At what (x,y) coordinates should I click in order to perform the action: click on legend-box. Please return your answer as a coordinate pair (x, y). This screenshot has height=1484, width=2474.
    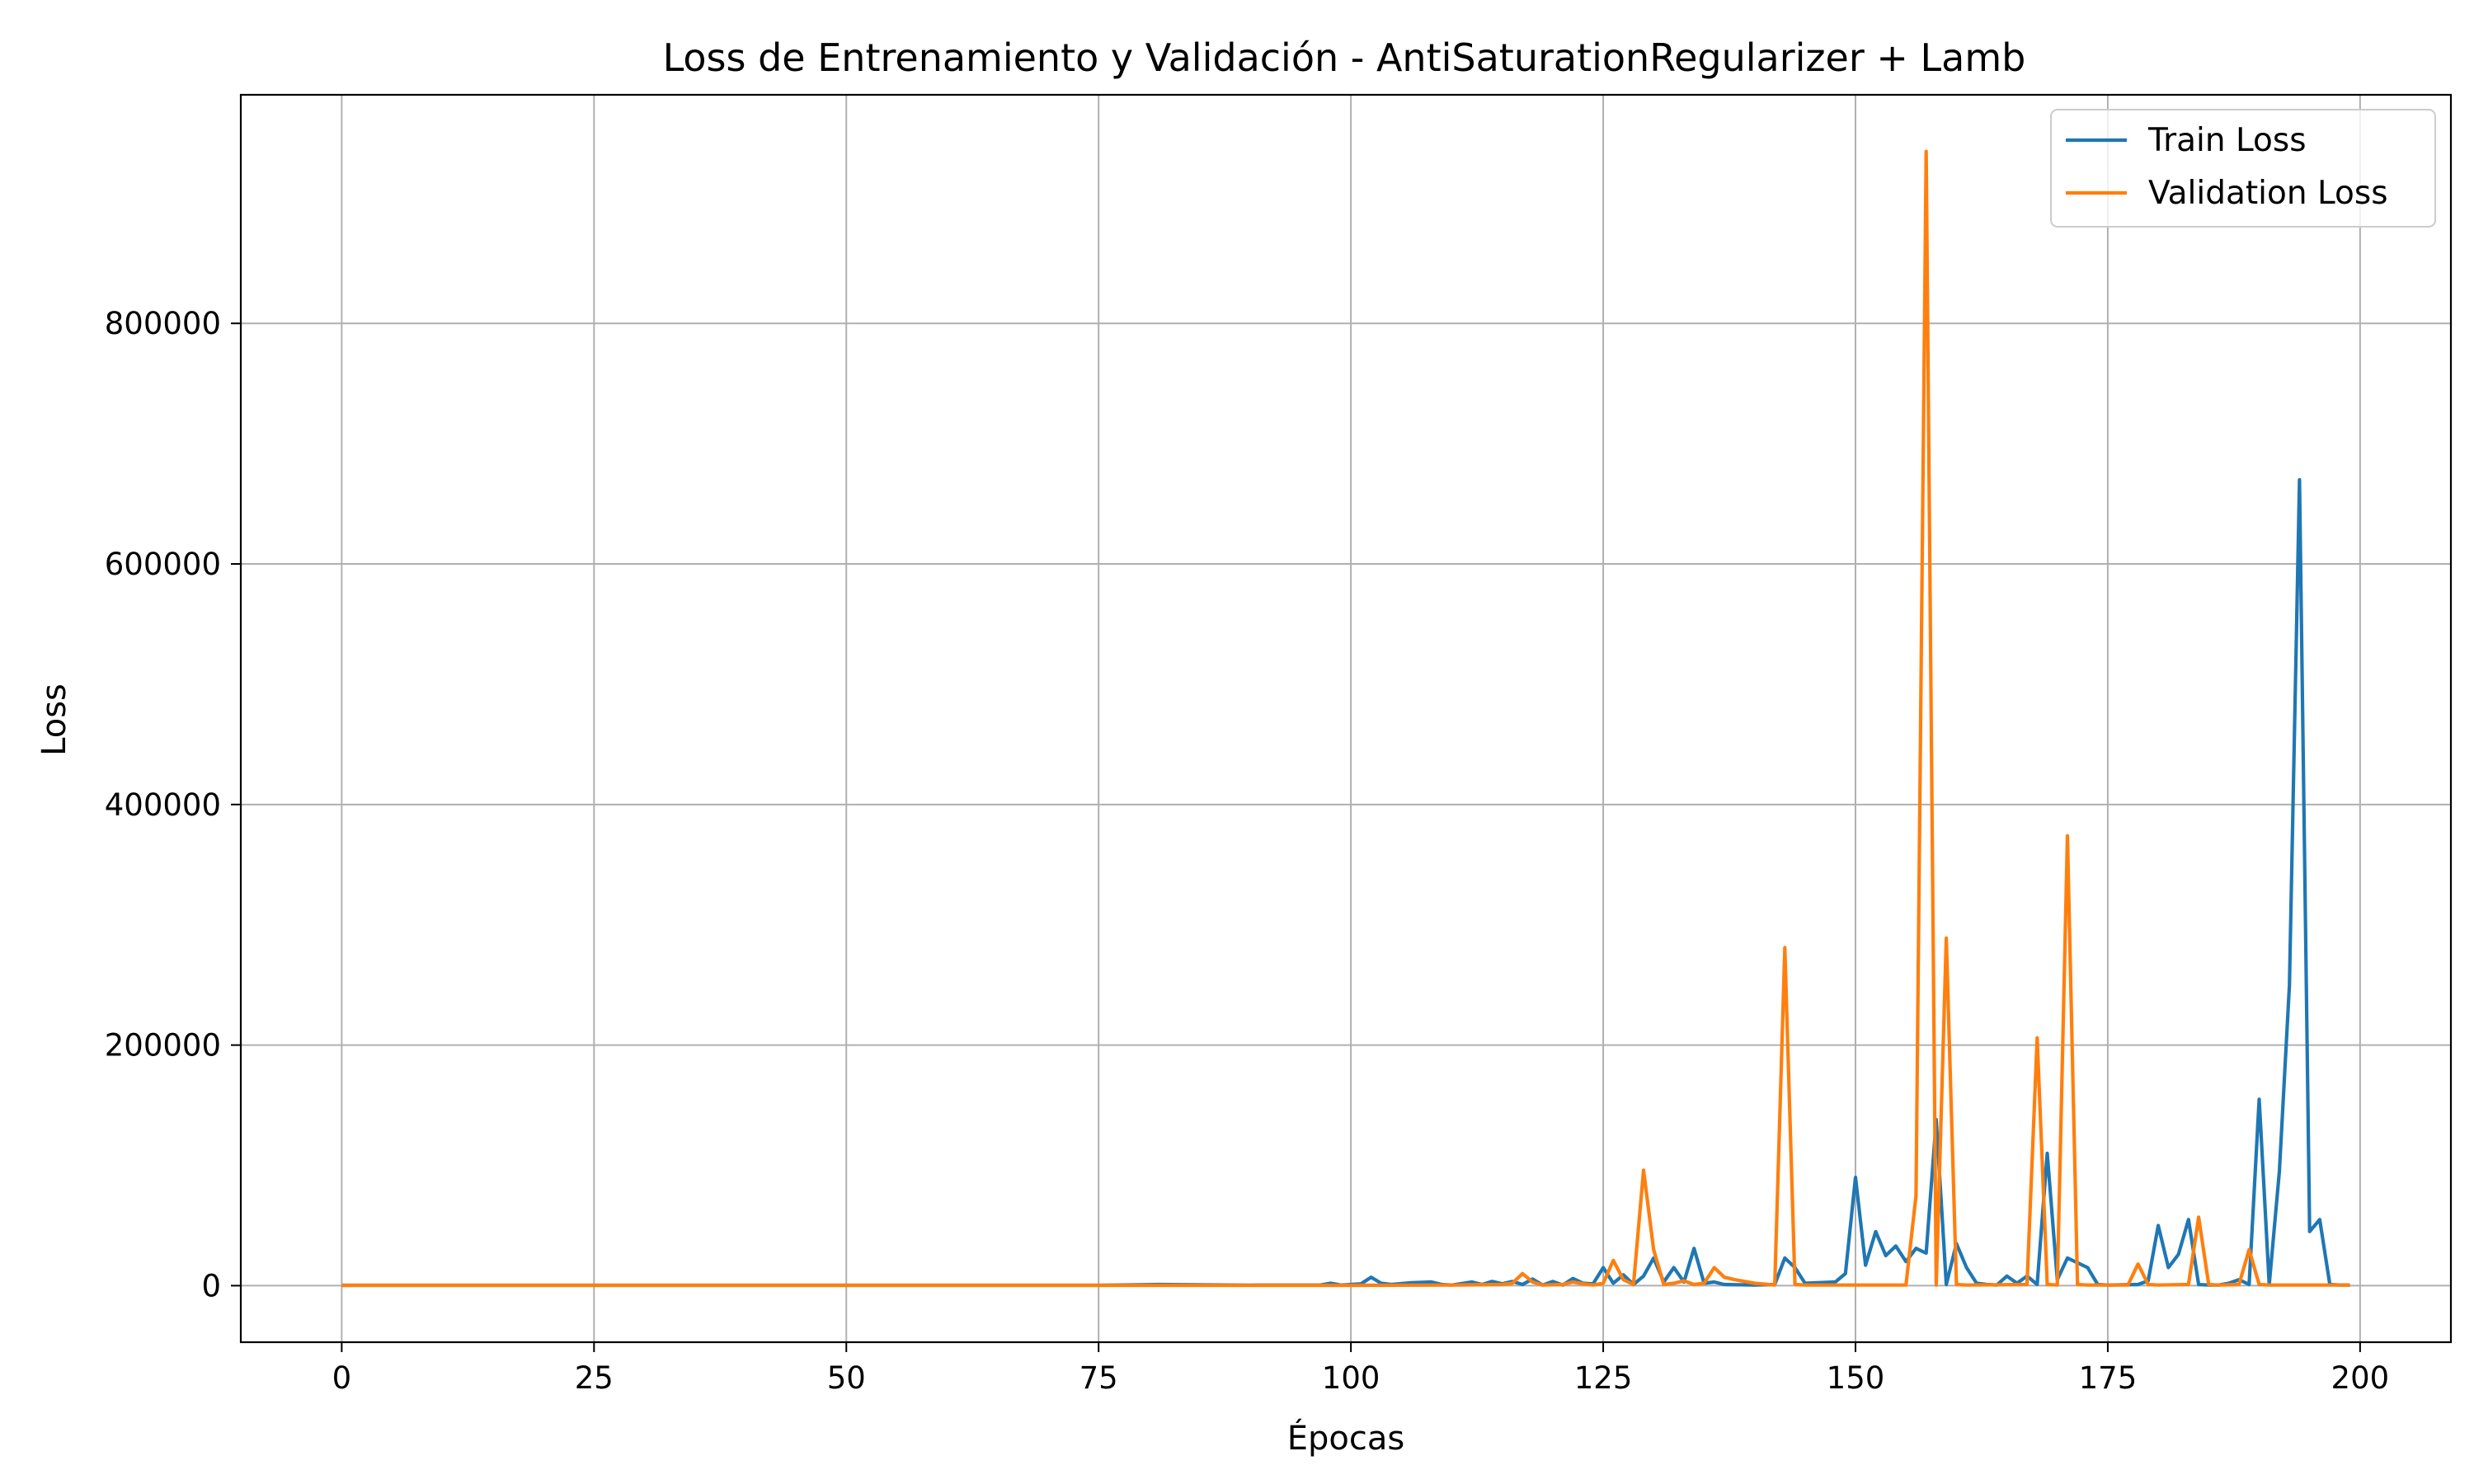
    Looking at the image, I should click on (2243, 168).